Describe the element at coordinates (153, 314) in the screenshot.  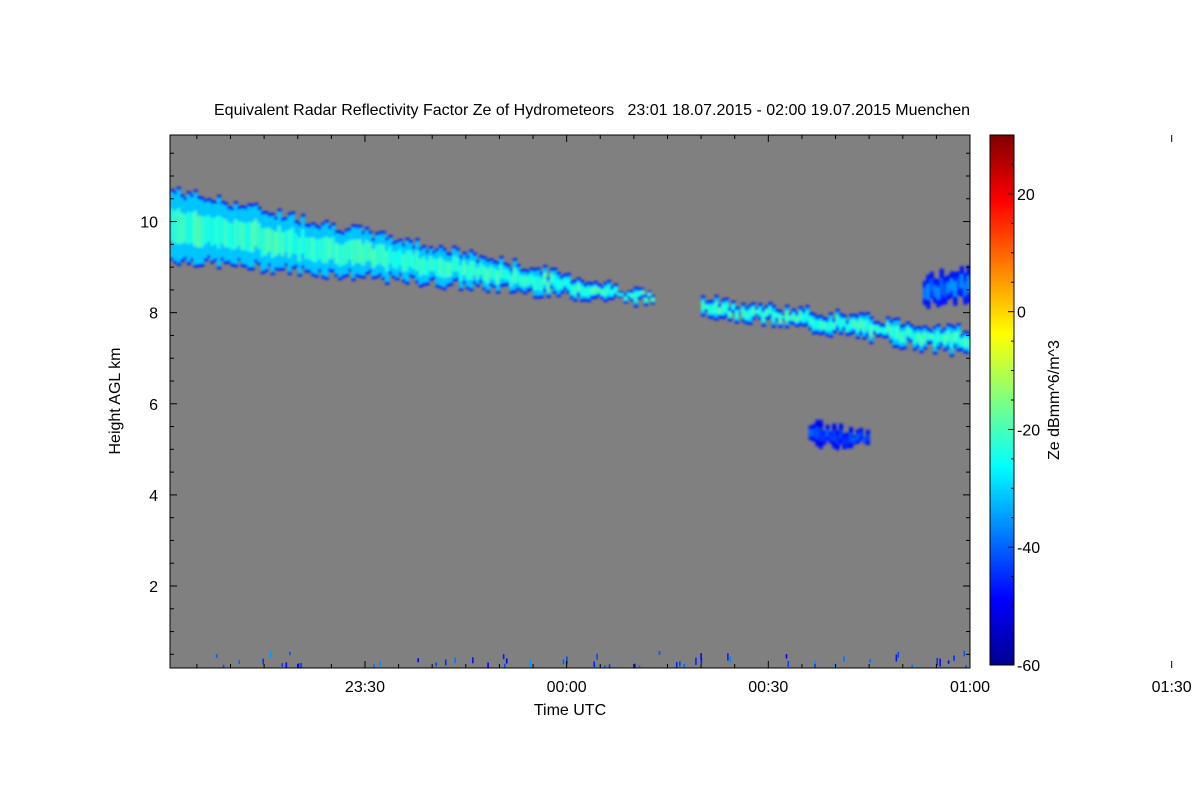
I see `y-tick-label: 8` at that location.